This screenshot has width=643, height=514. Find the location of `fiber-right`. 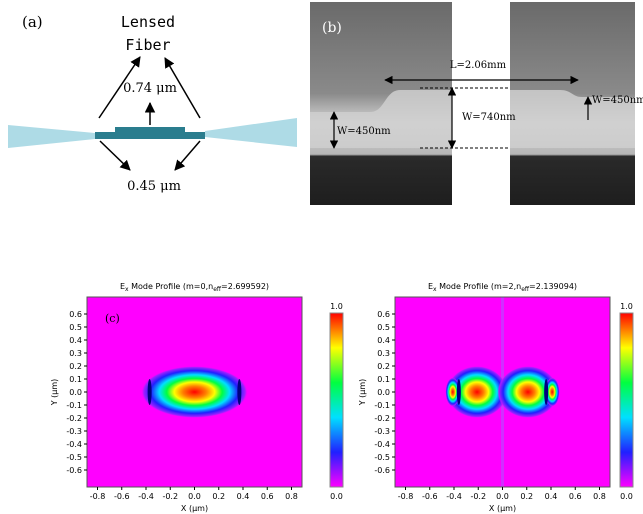

fiber-right is located at coordinates (251, 132).